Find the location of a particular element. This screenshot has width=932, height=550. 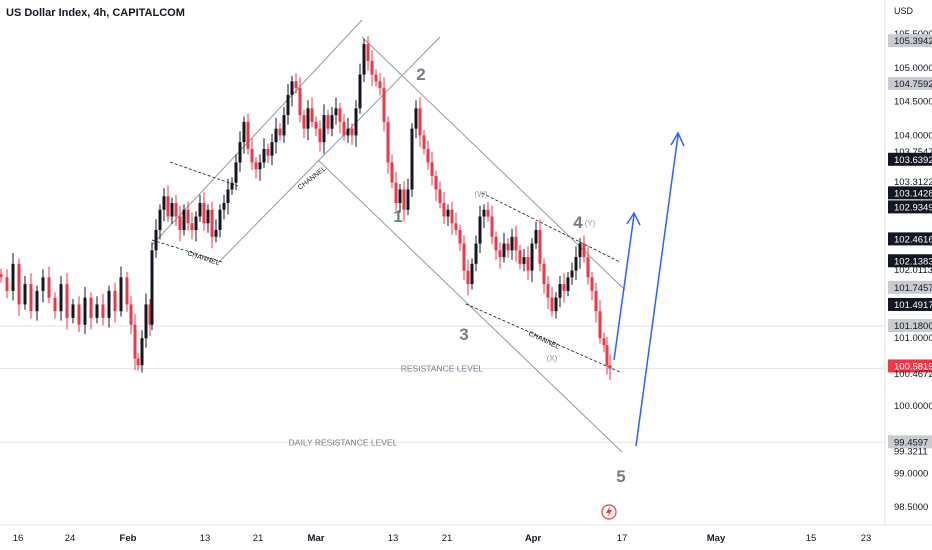

projection-arrow-long is located at coordinates (657, 290).